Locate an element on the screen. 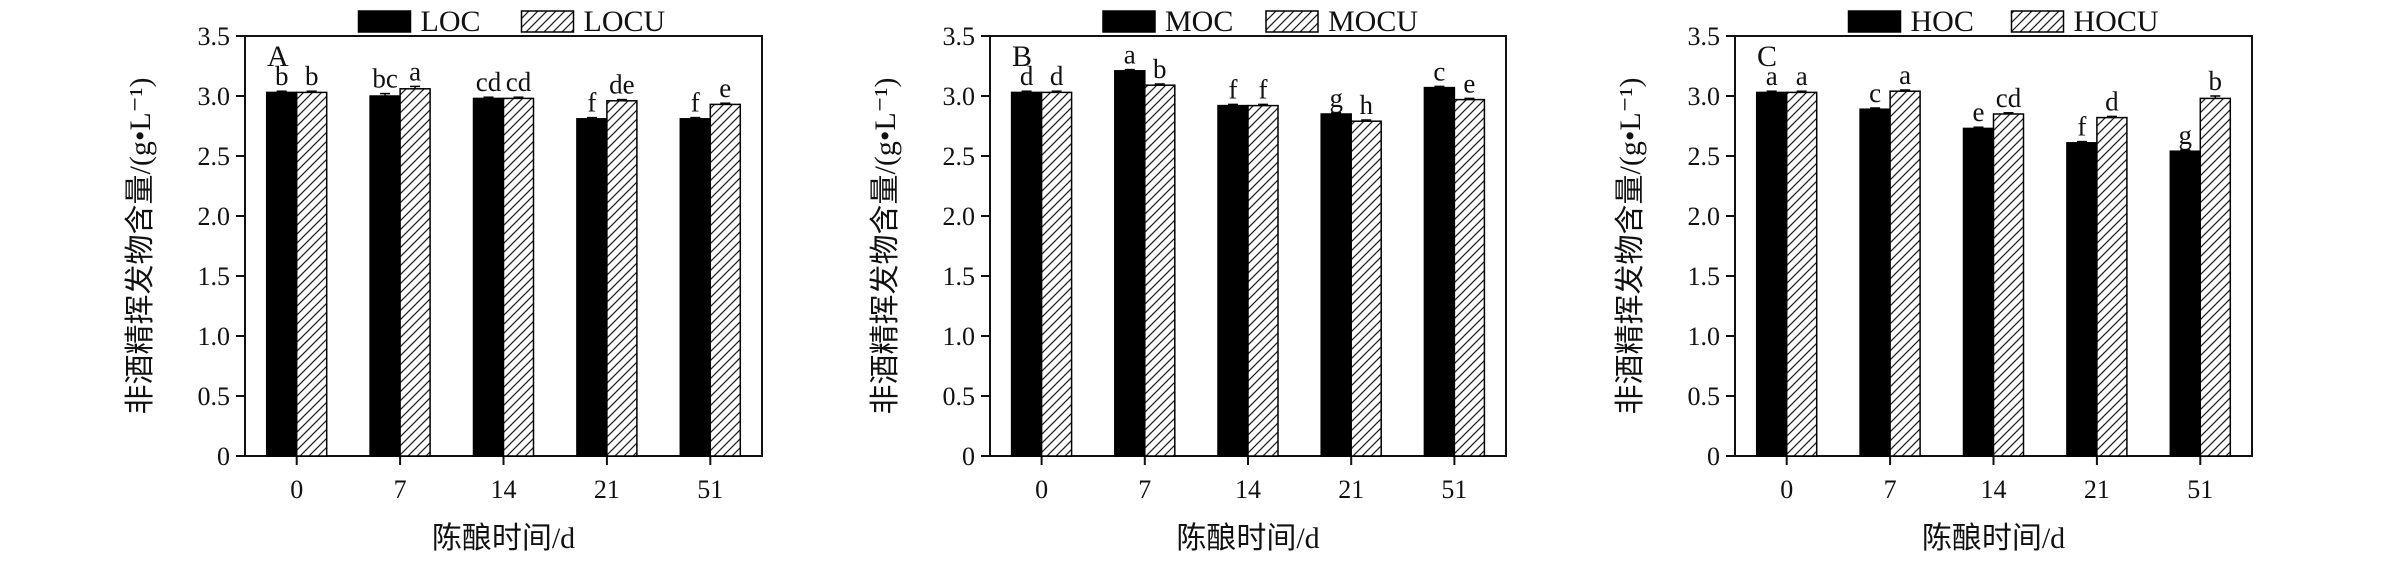 Image resolution: width=2400 pixels, height=576 pixels. panel-label: A is located at coordinates (278, 56).